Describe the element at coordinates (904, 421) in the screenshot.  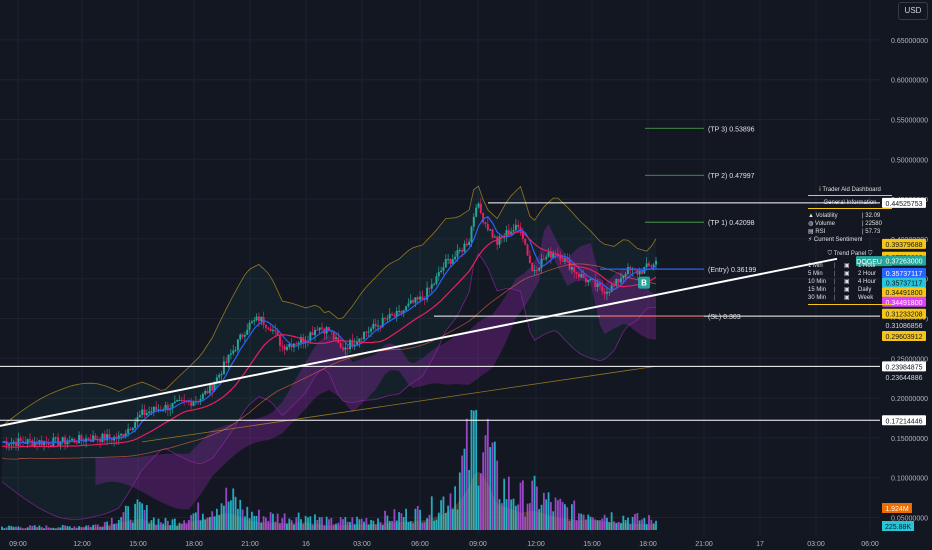
I see `price-label-text: 0.17214446` at that location.